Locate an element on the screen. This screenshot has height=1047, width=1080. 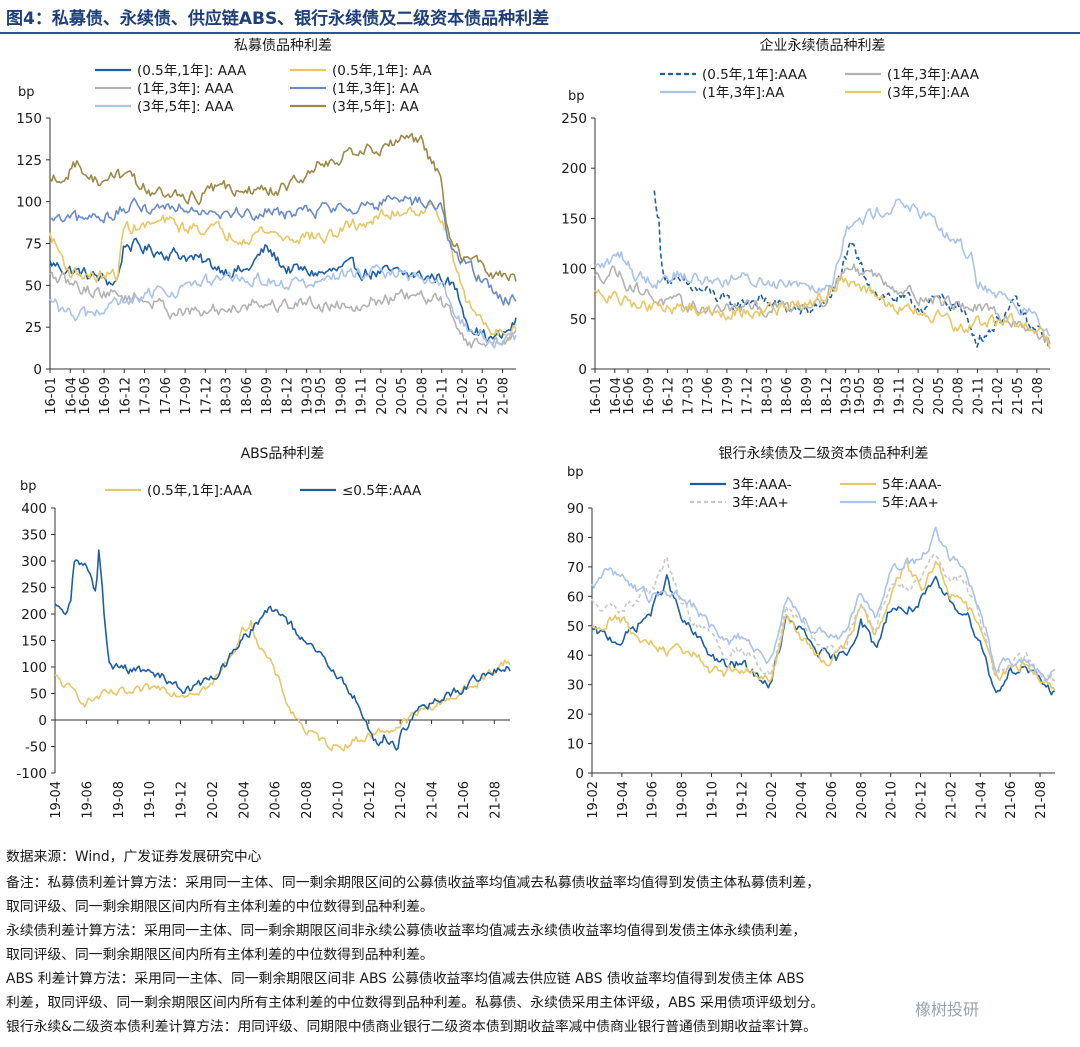
y-tick-label: 80 is located at coordinates (575, 538).